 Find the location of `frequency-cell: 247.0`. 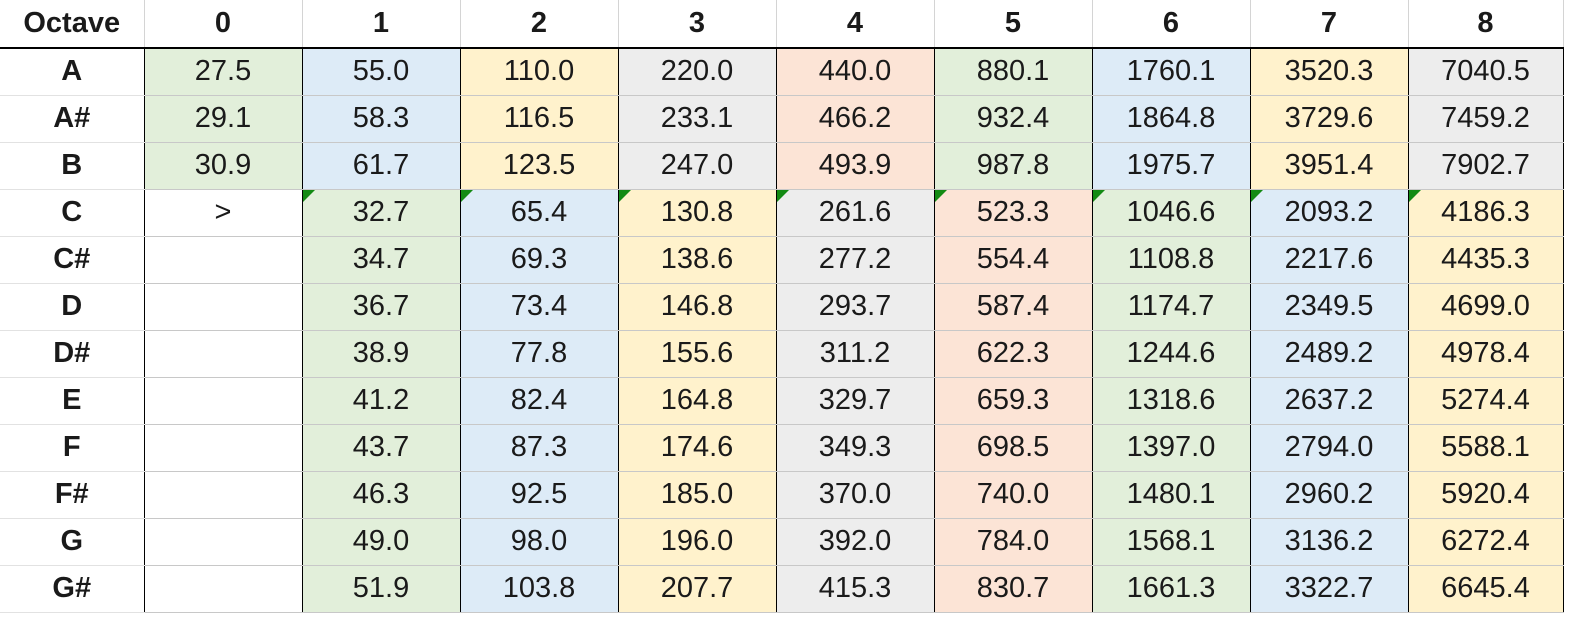

frequency-cell: 247.0 is located at coordinates (697, 166).